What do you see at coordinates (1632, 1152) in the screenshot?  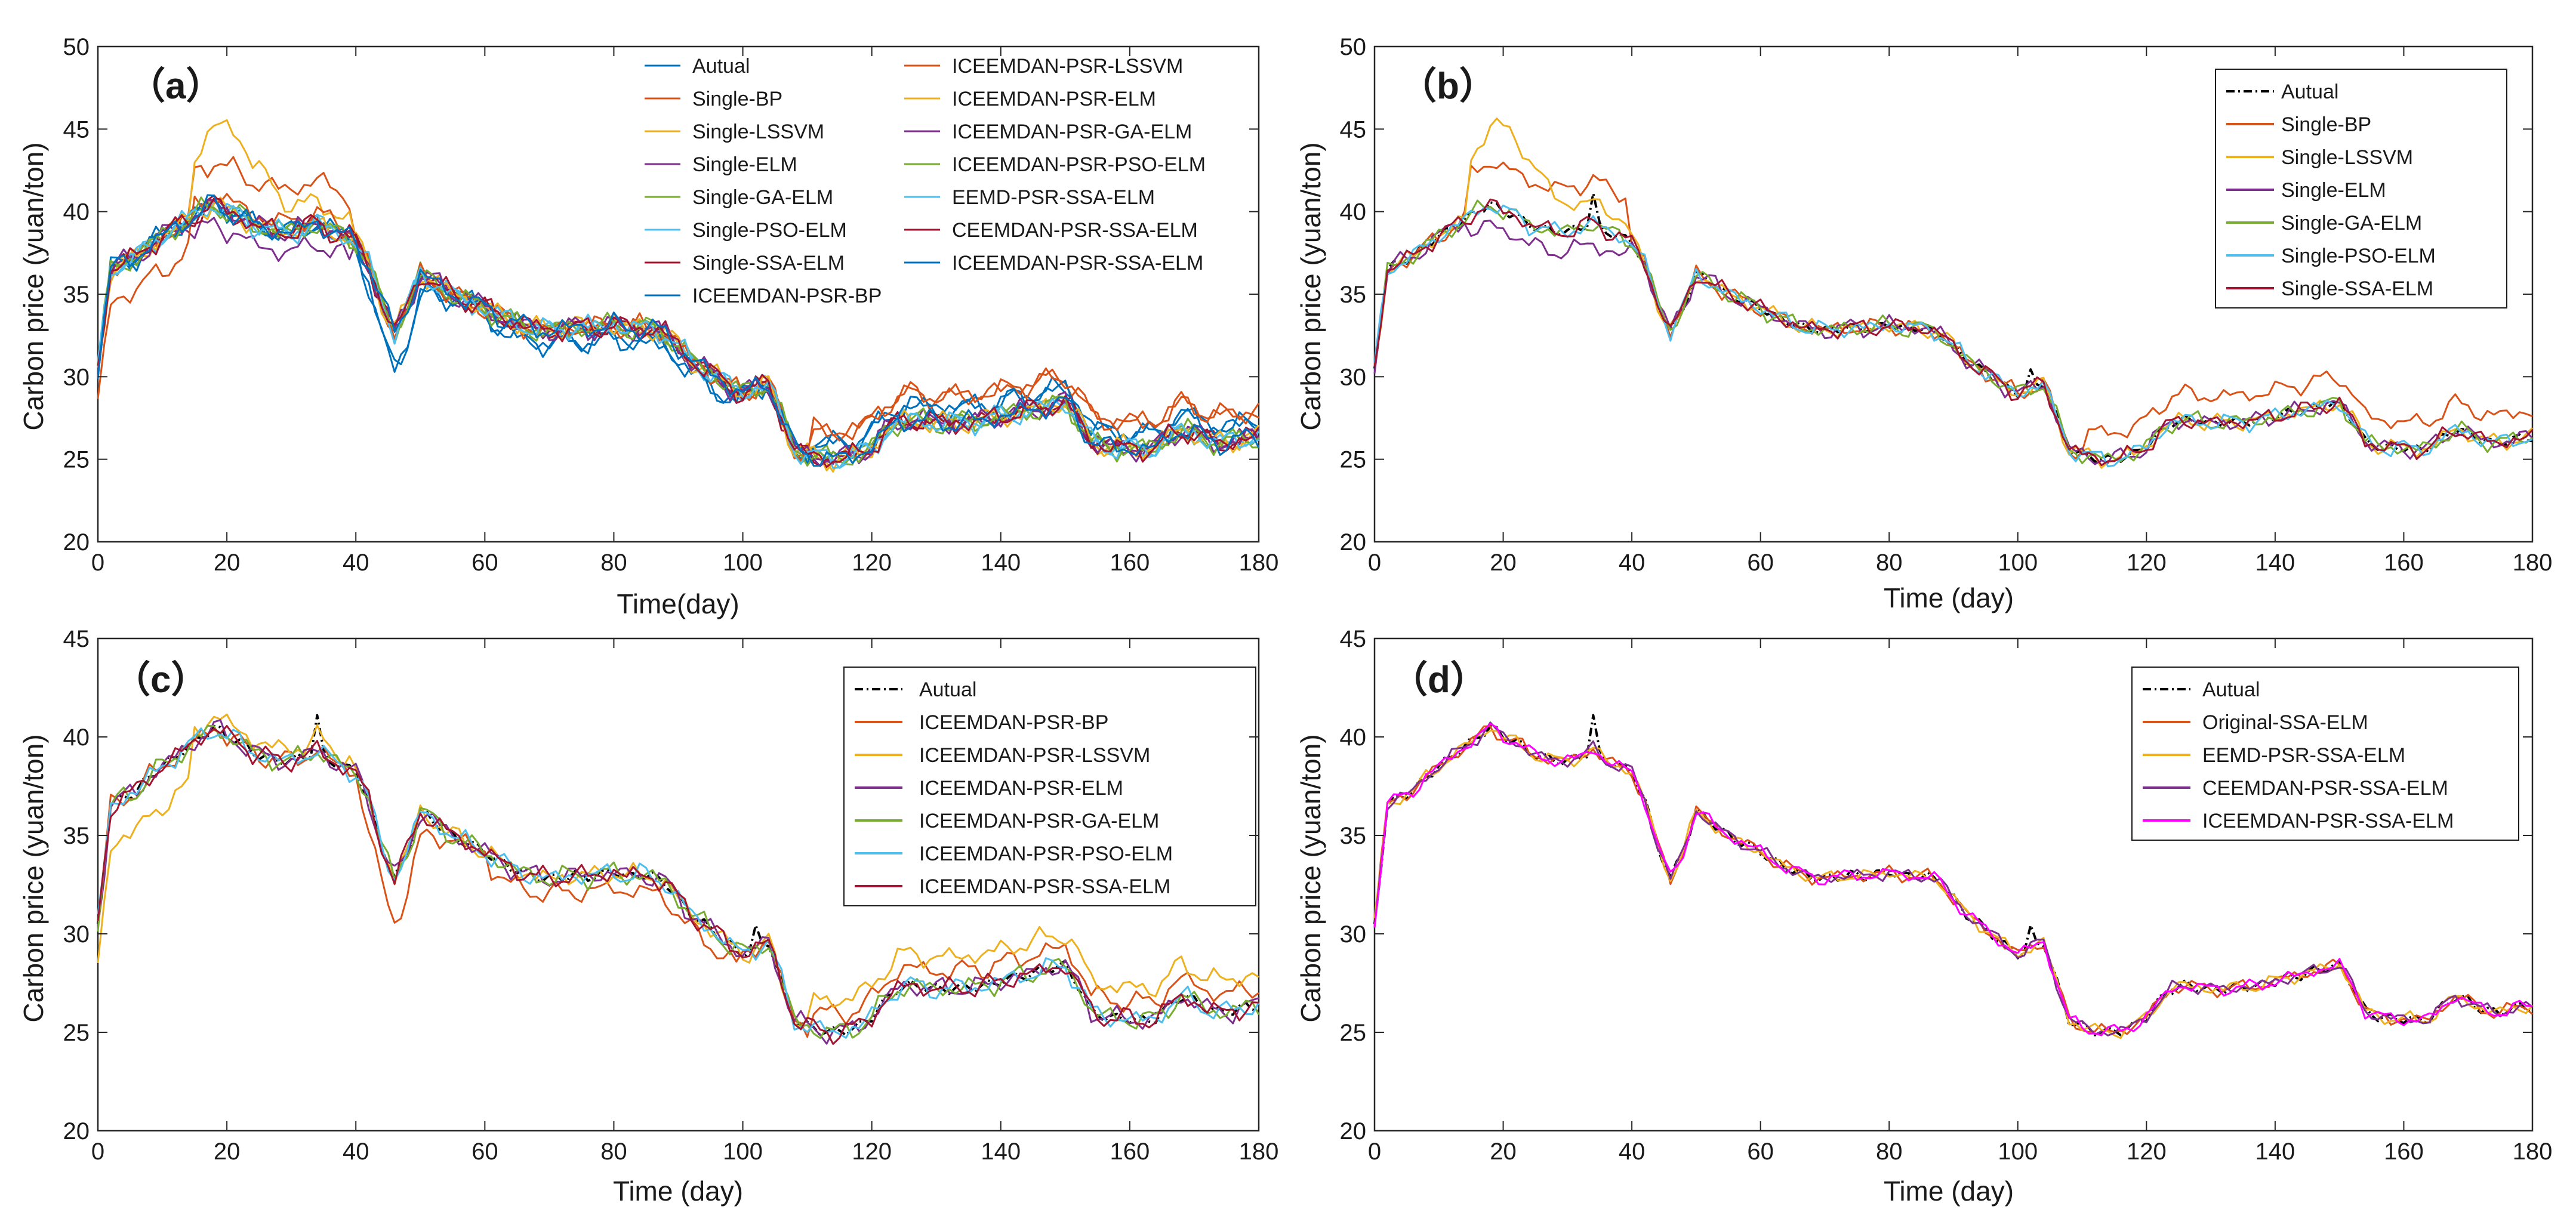 I see `x-tick-label: 40` at bounding box center [1632, 1152].